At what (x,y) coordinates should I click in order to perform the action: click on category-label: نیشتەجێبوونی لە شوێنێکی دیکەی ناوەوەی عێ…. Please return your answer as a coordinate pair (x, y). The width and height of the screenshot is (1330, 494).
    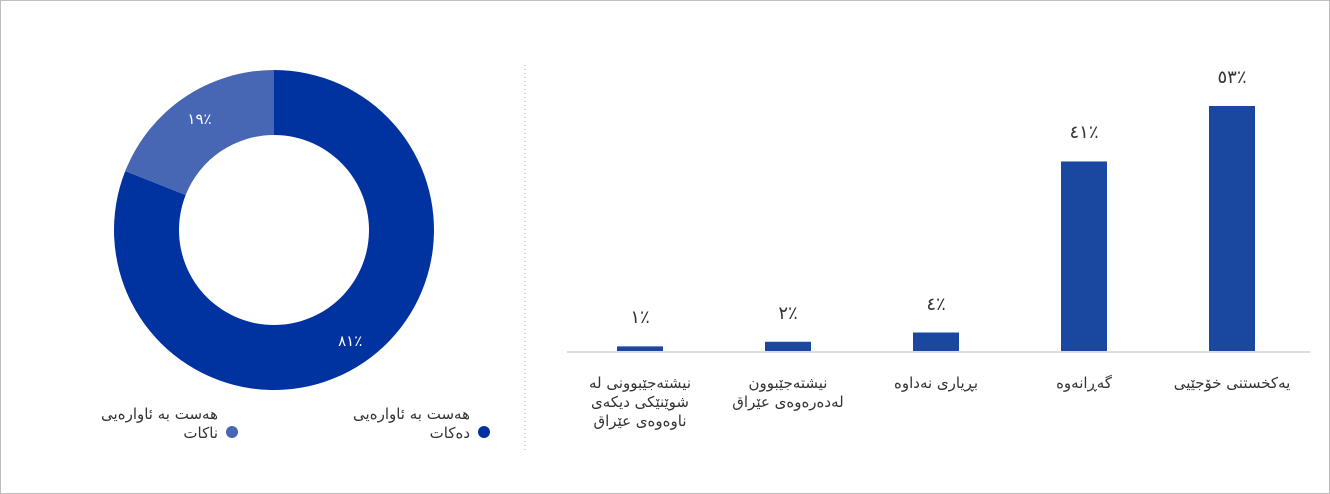
    Looking at the image, I should click on (640, 402).